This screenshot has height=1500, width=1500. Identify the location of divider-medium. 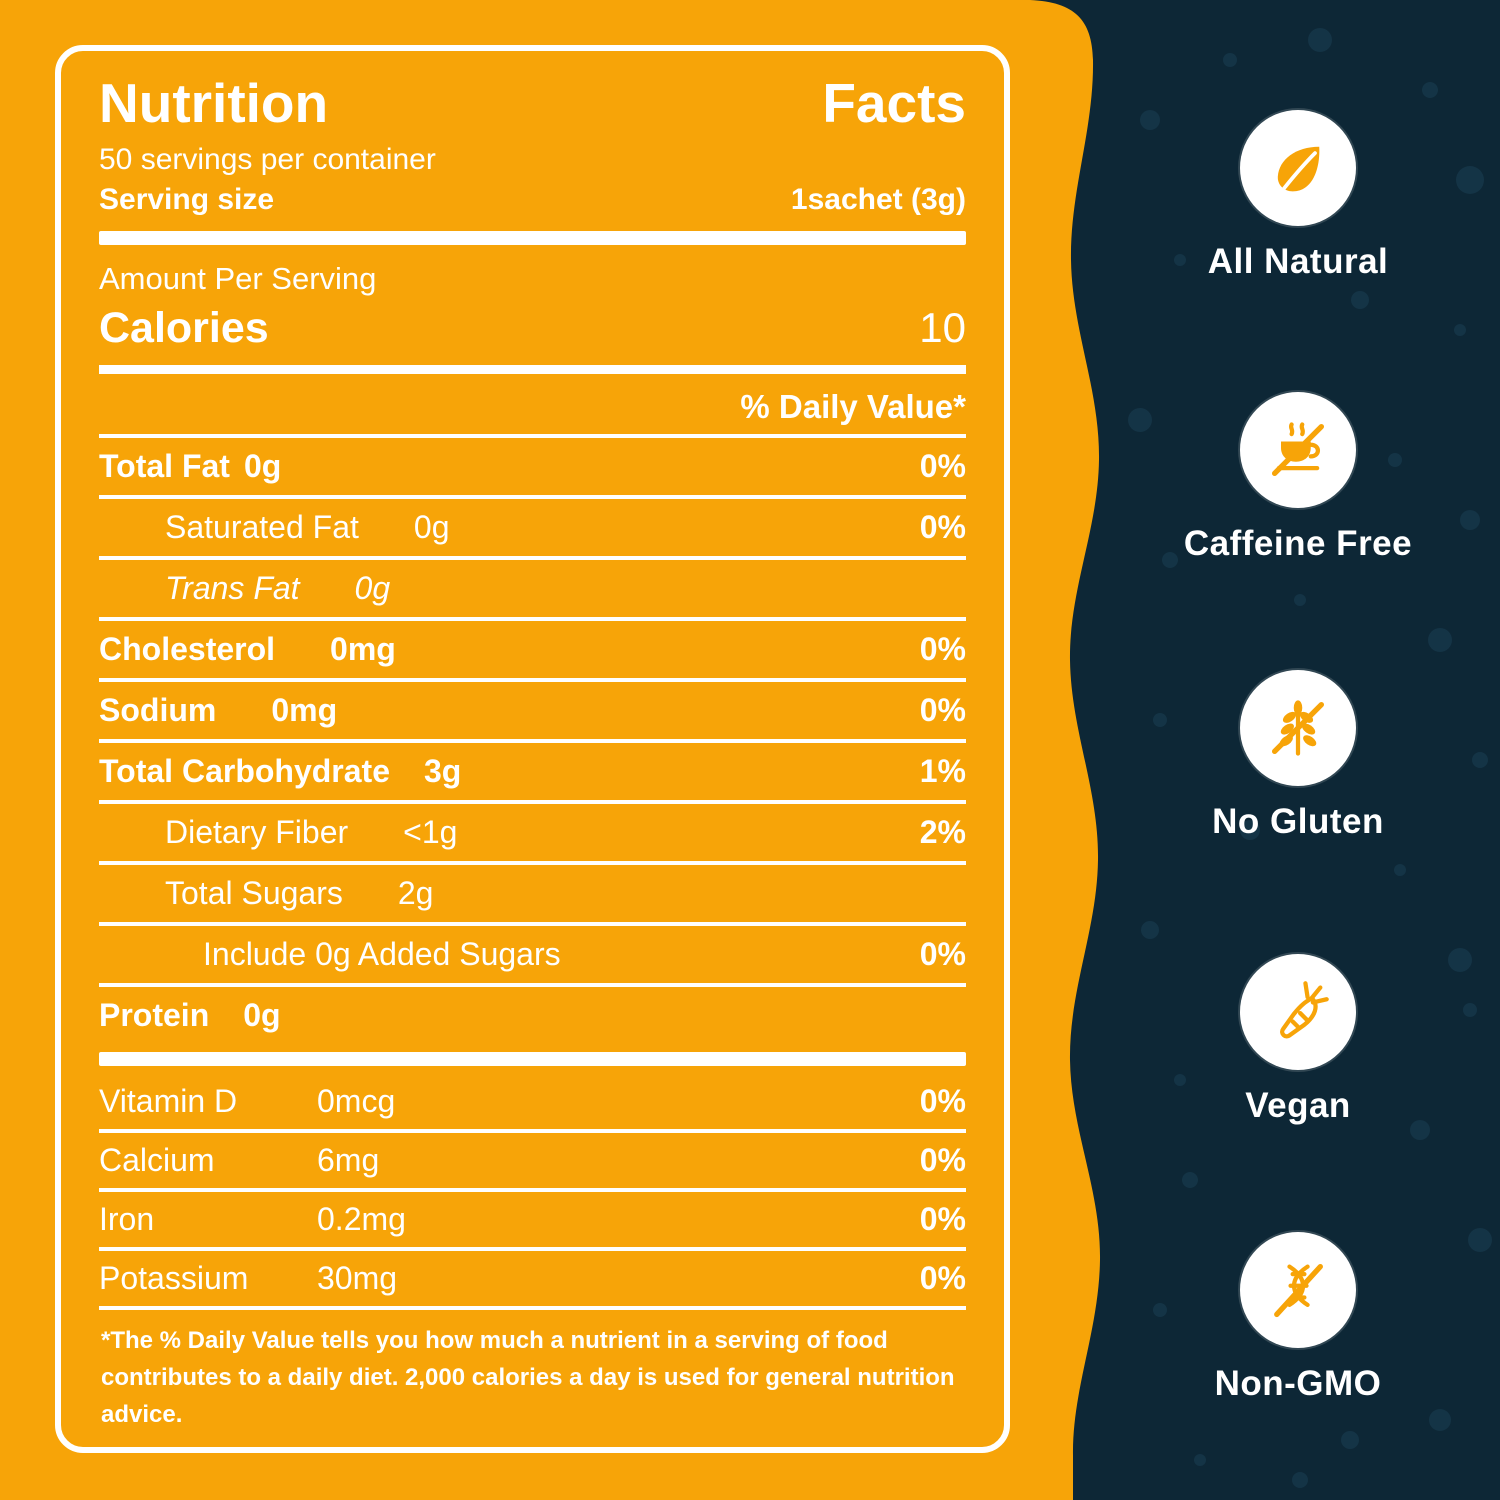
(532, 369).